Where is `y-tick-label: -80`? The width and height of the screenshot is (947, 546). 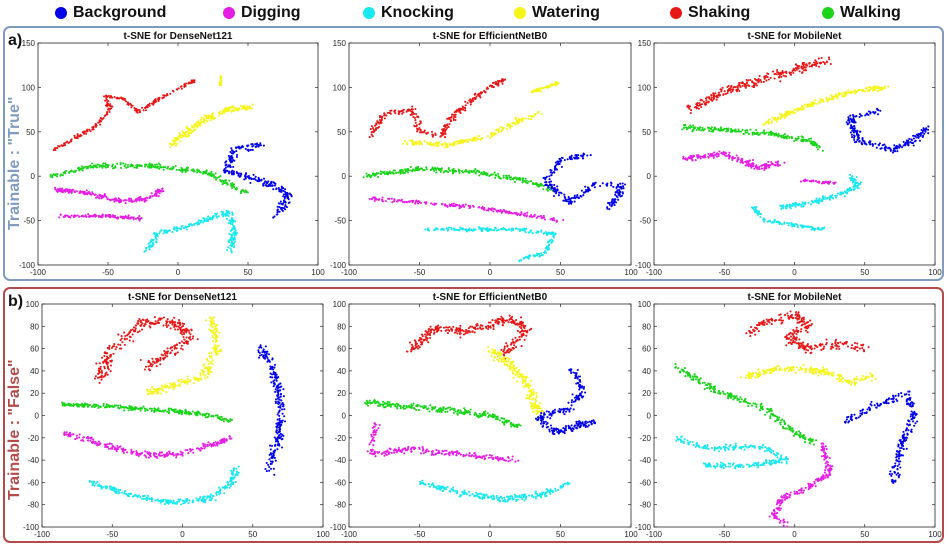 y-tick-label: -80 is located at coordinates (33, 505).